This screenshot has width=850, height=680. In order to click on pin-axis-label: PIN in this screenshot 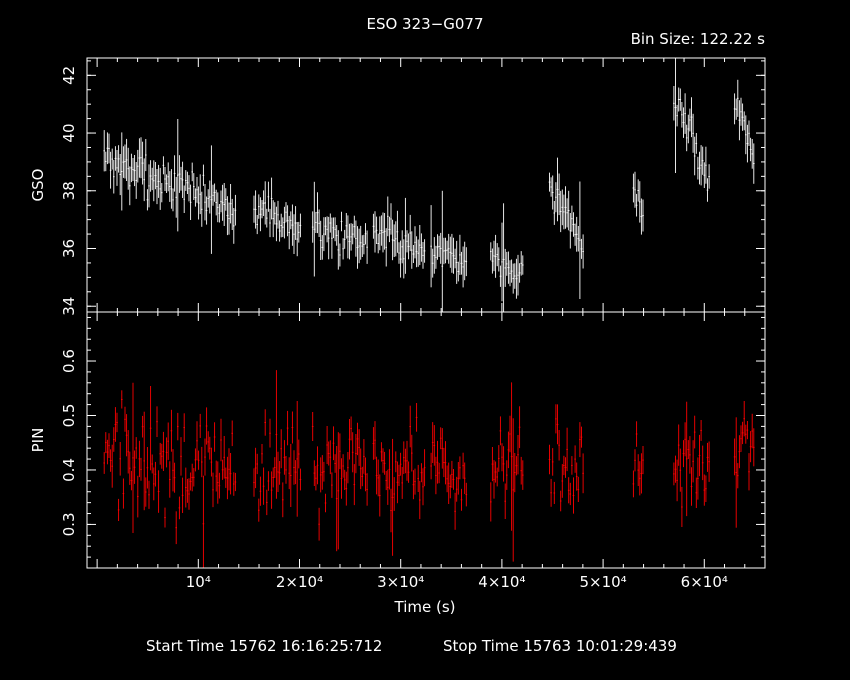, I will do `click(38, 440)`.